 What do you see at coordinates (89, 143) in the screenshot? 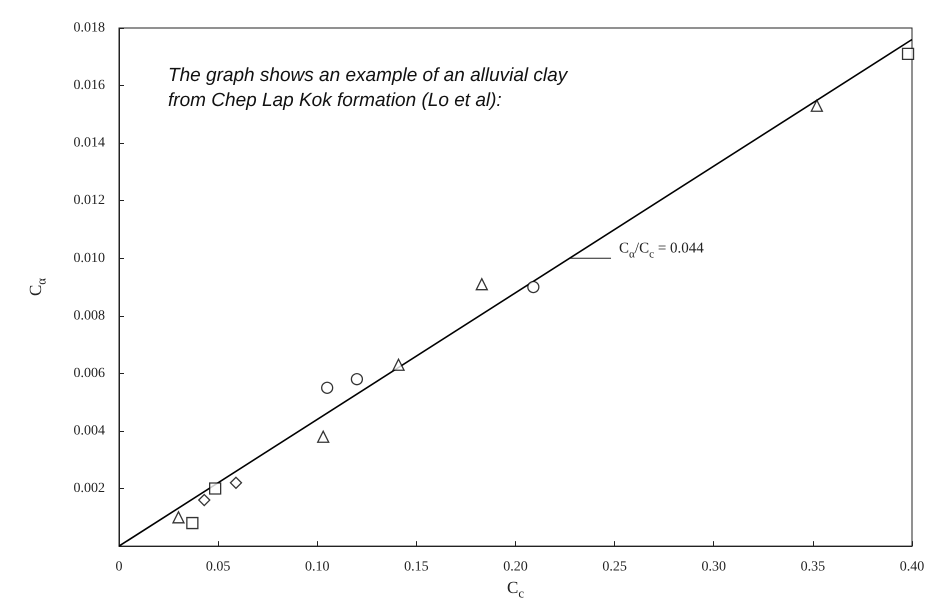
I see `y-tick-label: 0.014` at bounding box center [89, 143].